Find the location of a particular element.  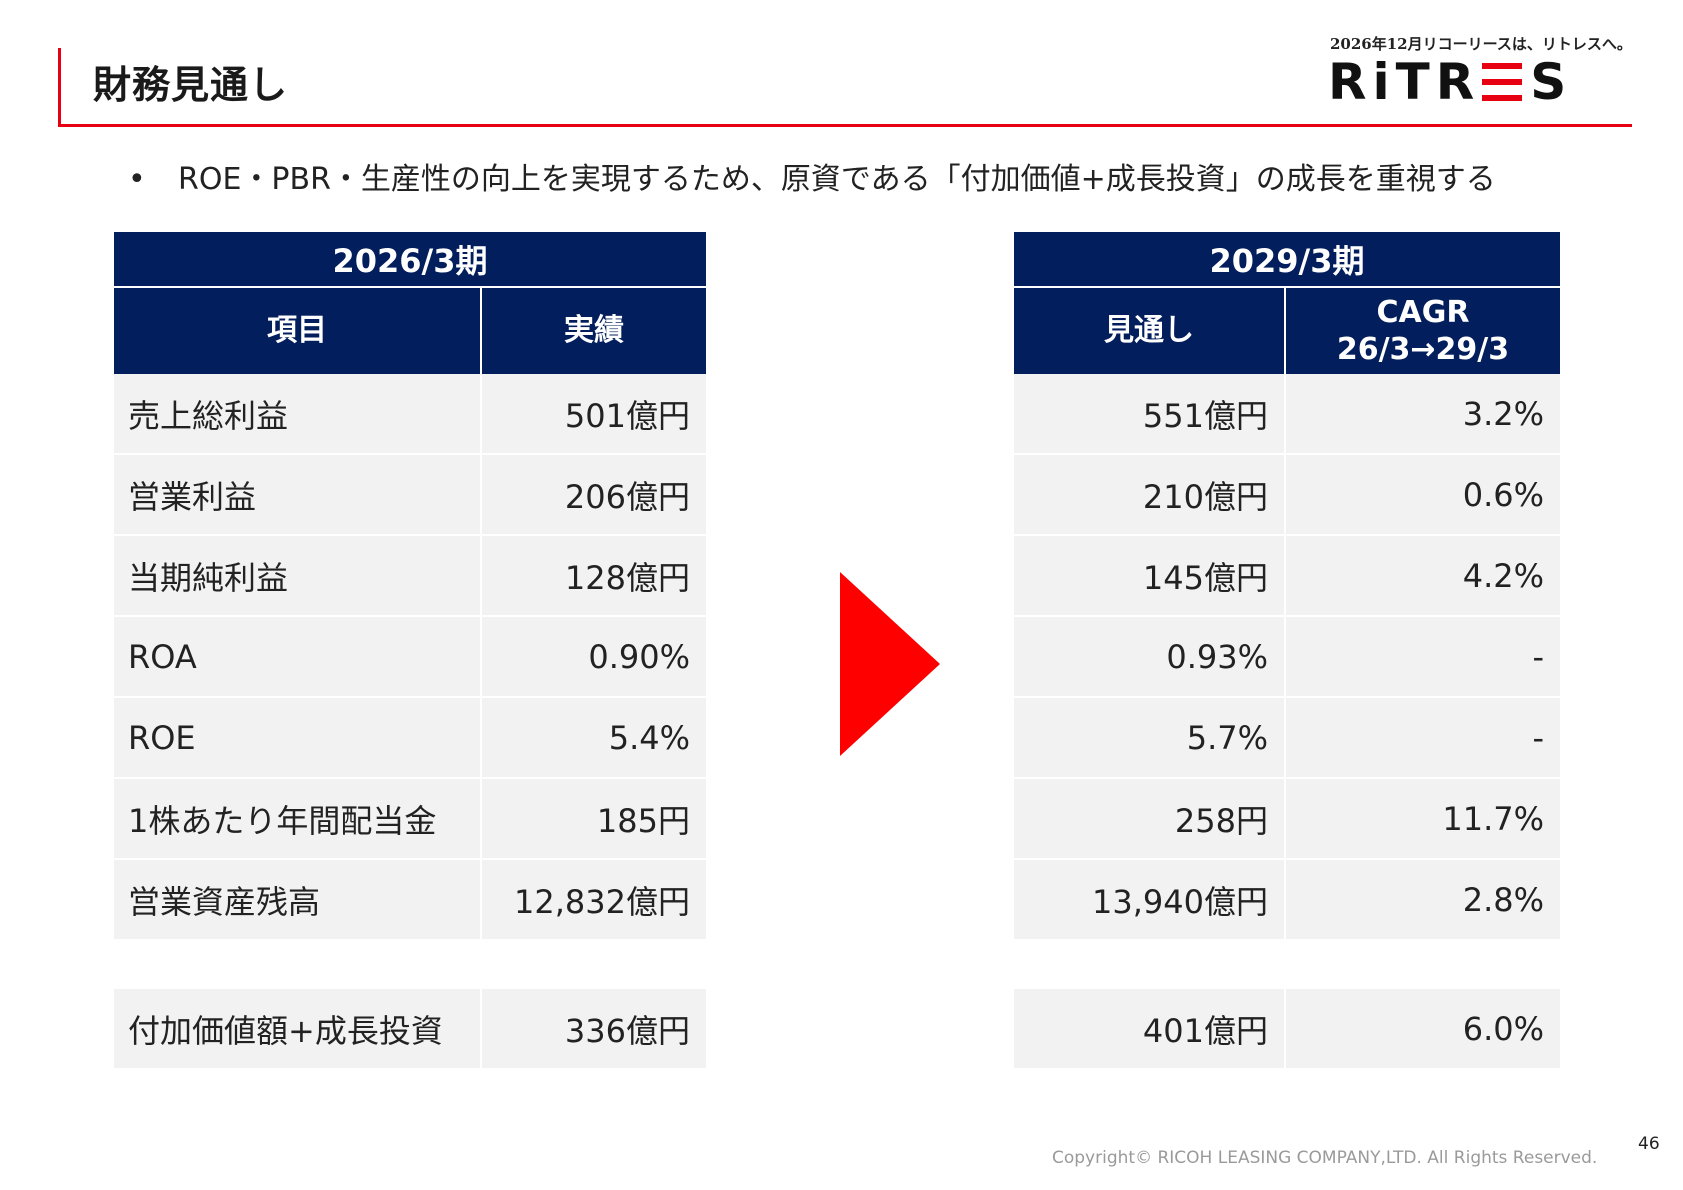

row-label: ROA is located at coordinates (298, 657).